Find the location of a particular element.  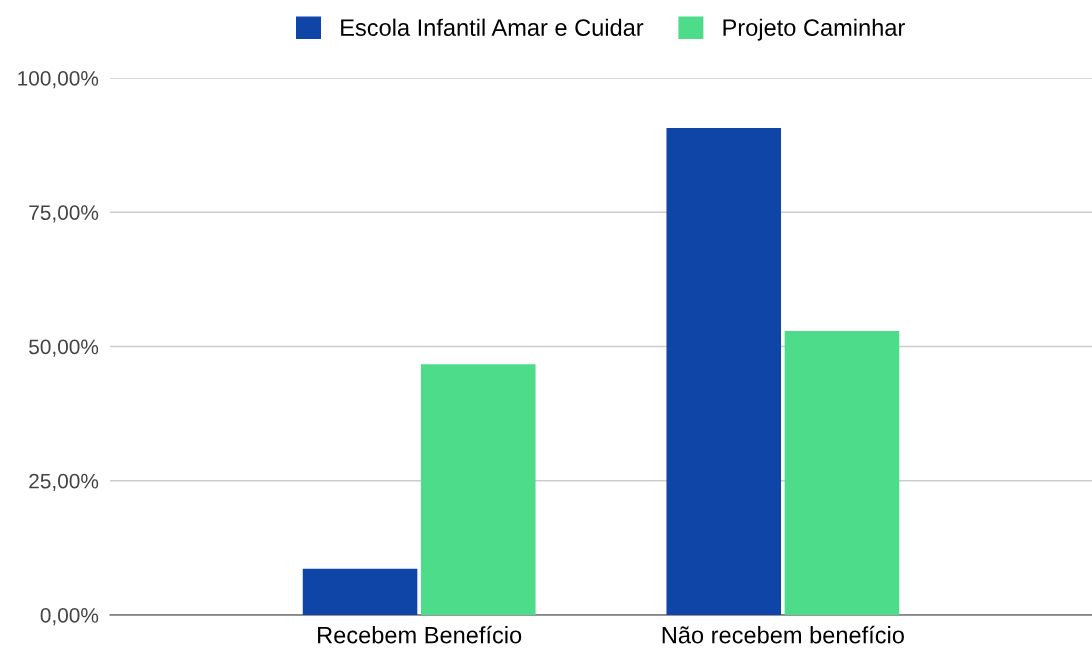

y-tick-label: 0,00% is located at coordinates (69, 617).